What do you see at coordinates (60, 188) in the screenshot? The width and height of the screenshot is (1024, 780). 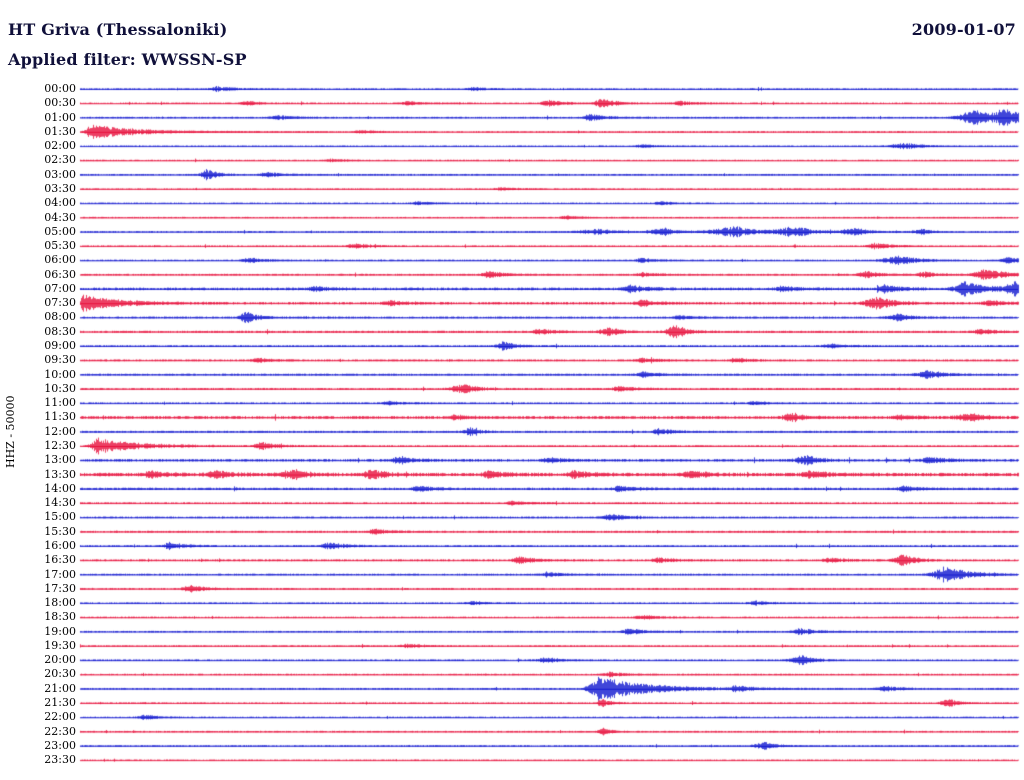 I see `trace-time-label: 03:30` at bounding box center [60, 188].